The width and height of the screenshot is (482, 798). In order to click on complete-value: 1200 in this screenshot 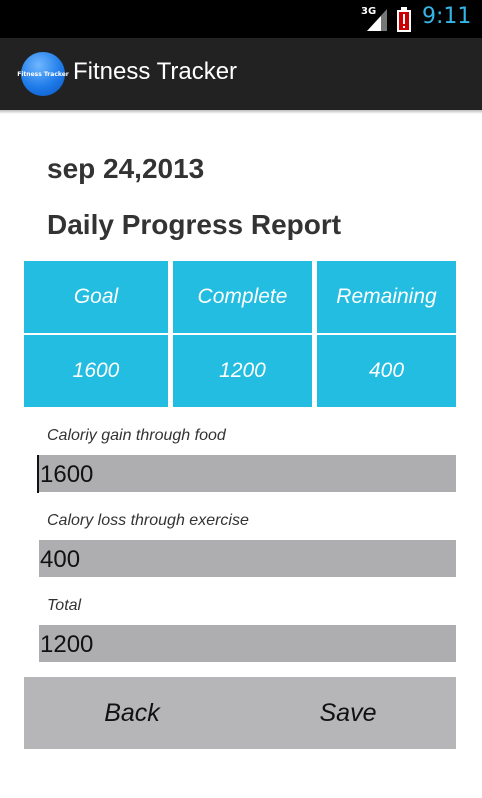, I will do `click(242, 371)`.